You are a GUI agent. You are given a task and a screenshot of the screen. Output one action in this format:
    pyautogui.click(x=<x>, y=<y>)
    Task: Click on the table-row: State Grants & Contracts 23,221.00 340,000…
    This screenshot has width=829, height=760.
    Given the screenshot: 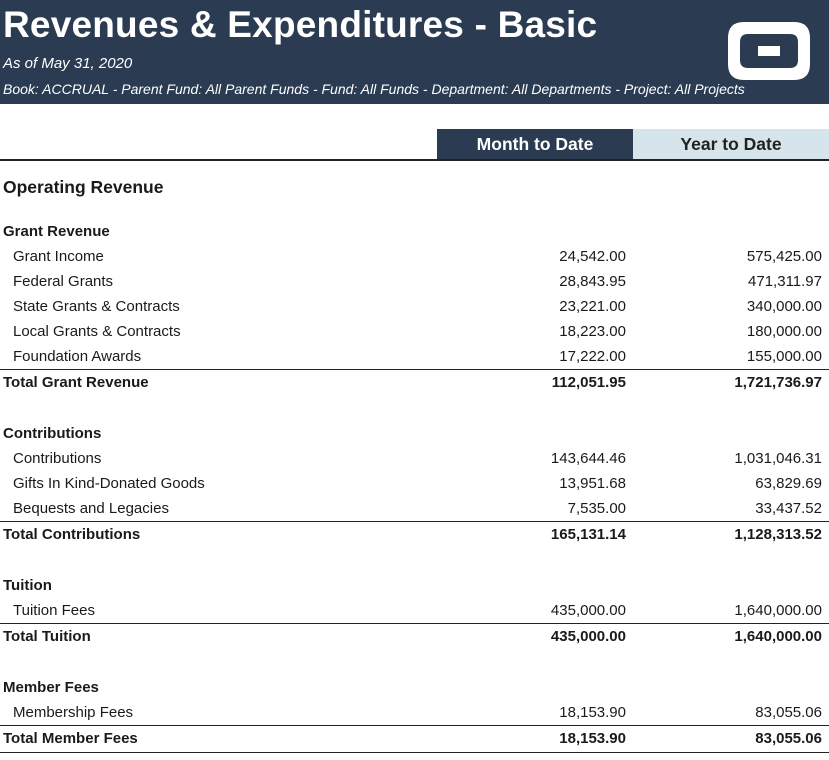 What is the action you would take?
    pyautogui.click(x=414, y=306)
    